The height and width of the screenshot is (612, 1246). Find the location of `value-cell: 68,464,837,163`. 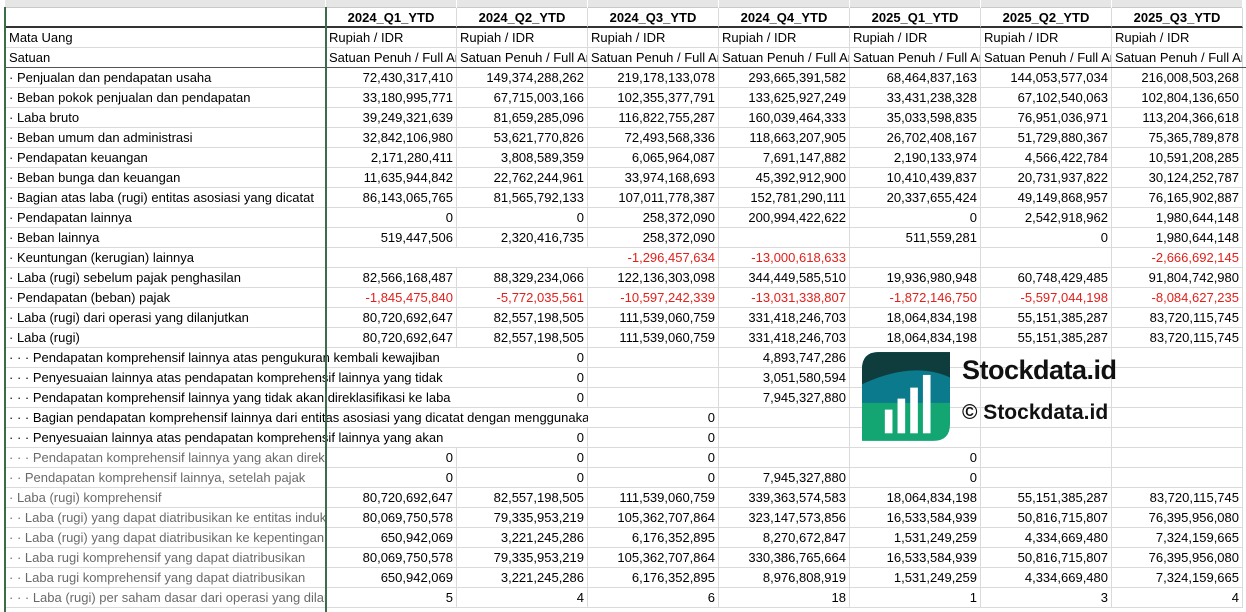

value-cell: 68,464,837,163 is located at coordinates (915, 78).